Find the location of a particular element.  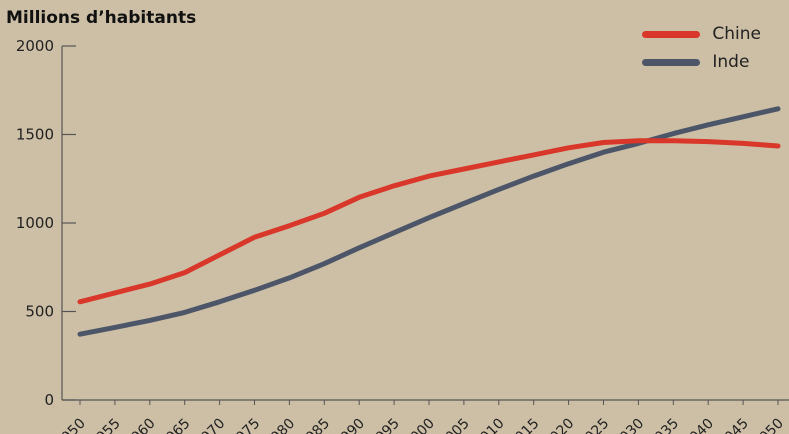

y-tick-label-500: 500 is located at coordinates (39, 312).